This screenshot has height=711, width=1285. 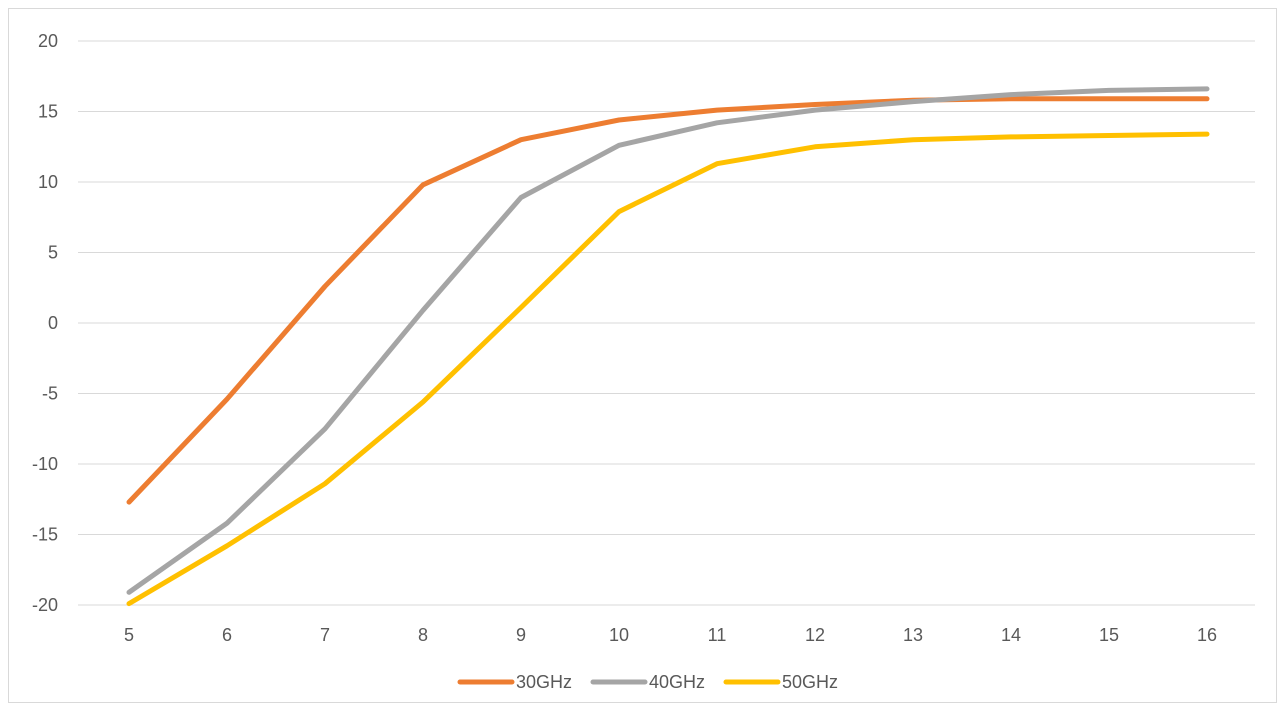 I want to click on x-tick-label: 11, so click(x=717, y=635).